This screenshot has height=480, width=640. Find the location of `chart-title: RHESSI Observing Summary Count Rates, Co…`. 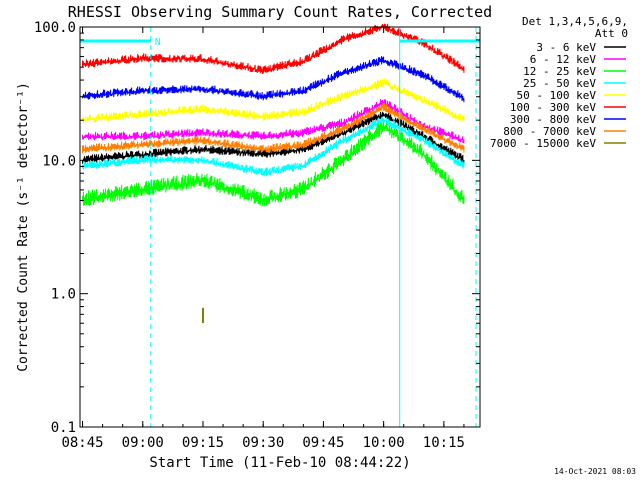

chart-title: RHESSI Observing Summary Count Rates, Co… is located at coordinates (280, 12).